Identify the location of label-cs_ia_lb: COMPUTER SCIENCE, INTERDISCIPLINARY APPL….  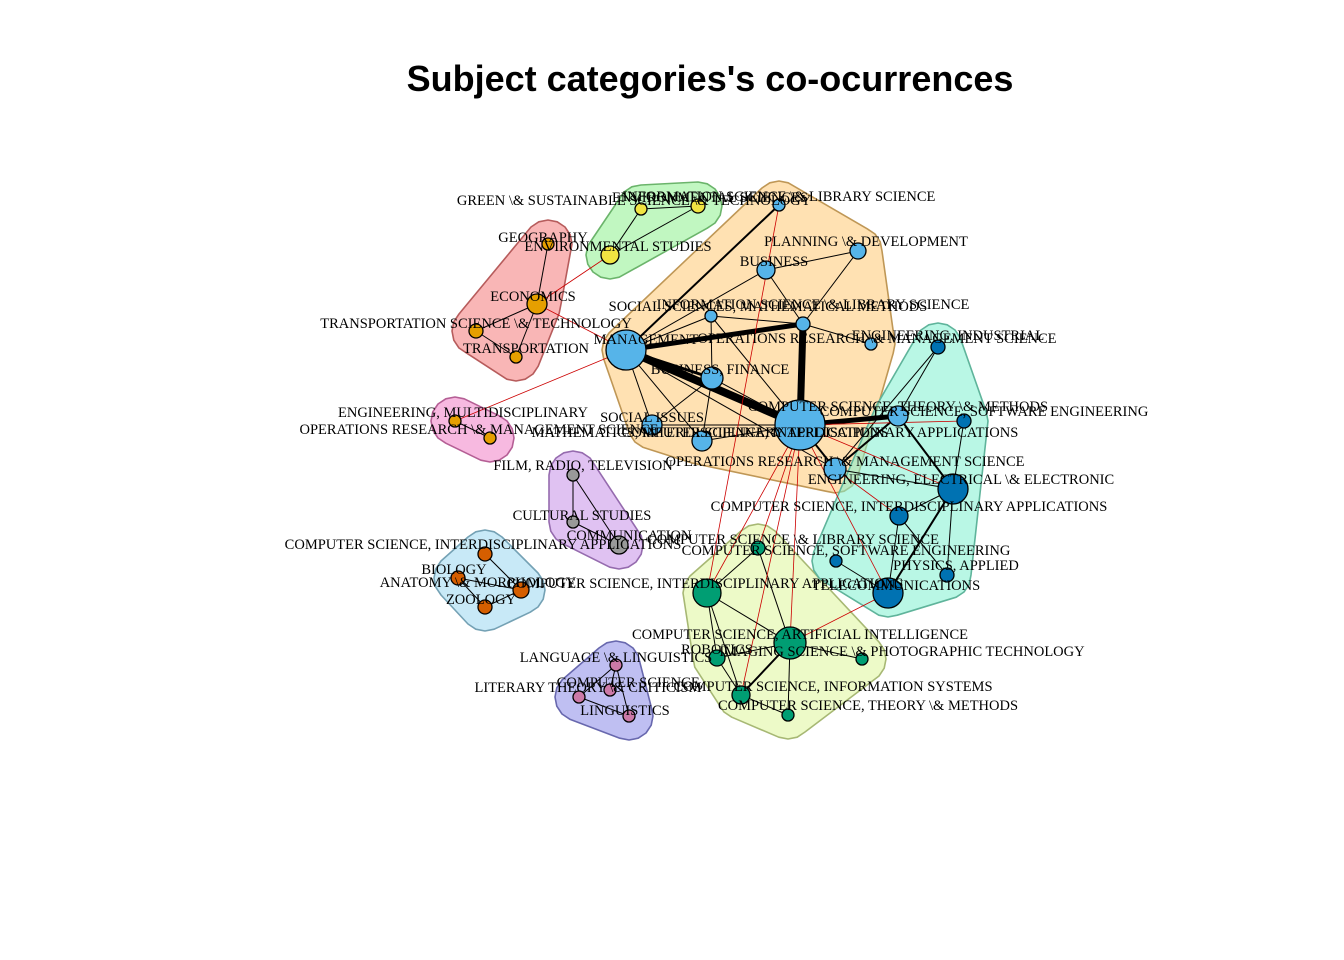
(483, 545).